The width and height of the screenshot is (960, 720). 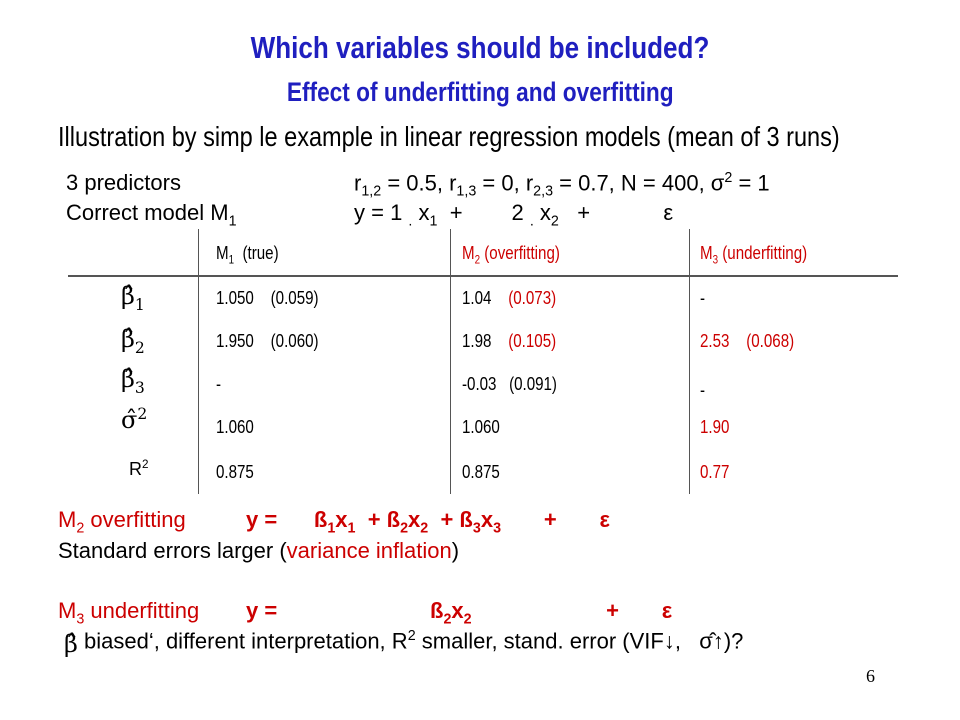 I want to click on beta-hat-1-icon: β̂1, so click(x=133, y=298).